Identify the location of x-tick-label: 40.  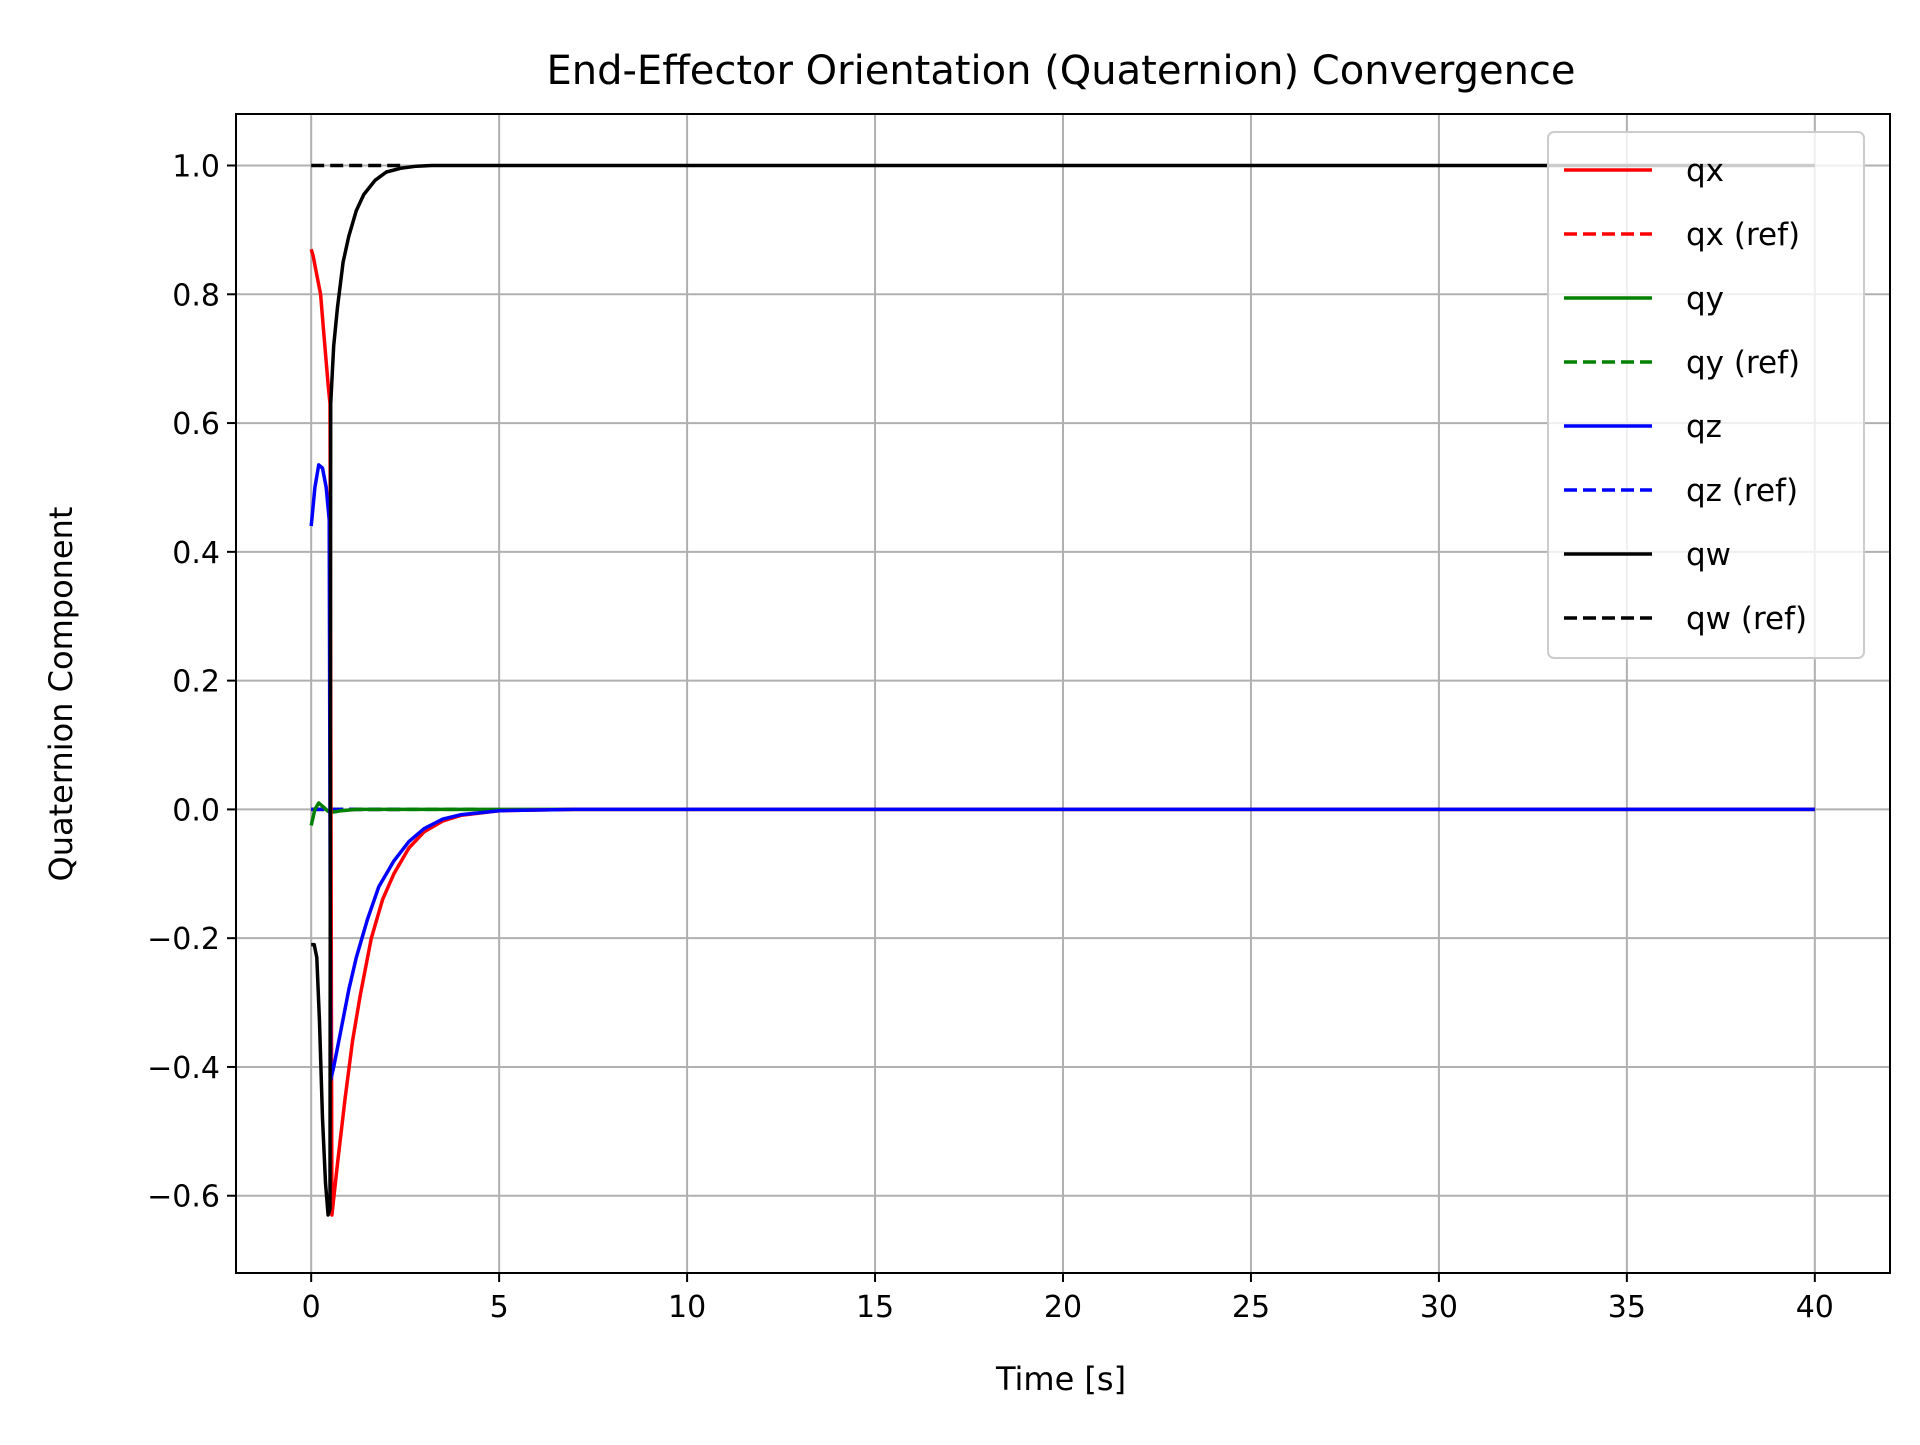
(1815, 1307).